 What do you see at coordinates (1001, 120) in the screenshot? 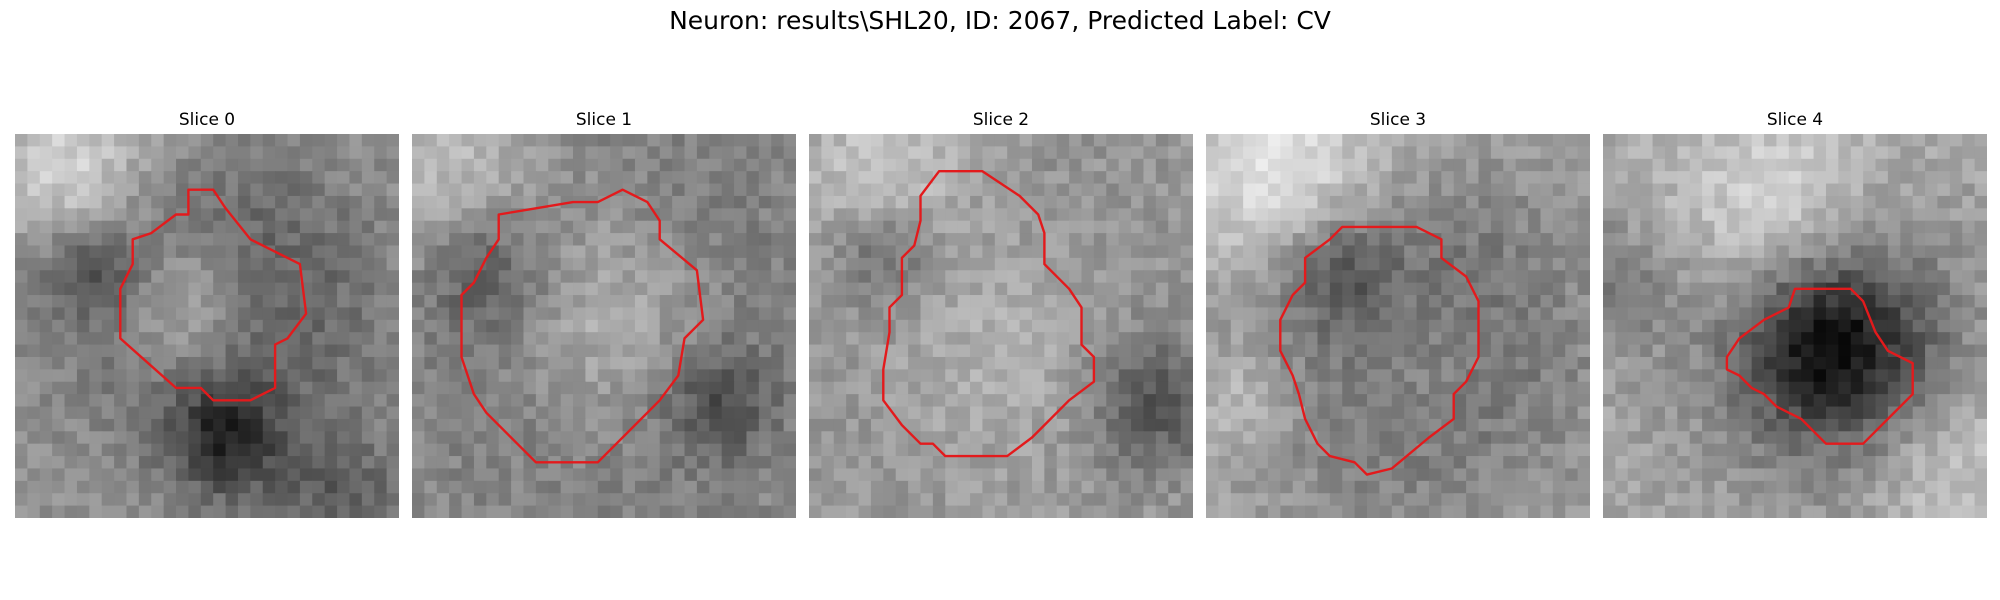
I see `slice-title-2: Slice 2` at bounding box center [1001, 120].